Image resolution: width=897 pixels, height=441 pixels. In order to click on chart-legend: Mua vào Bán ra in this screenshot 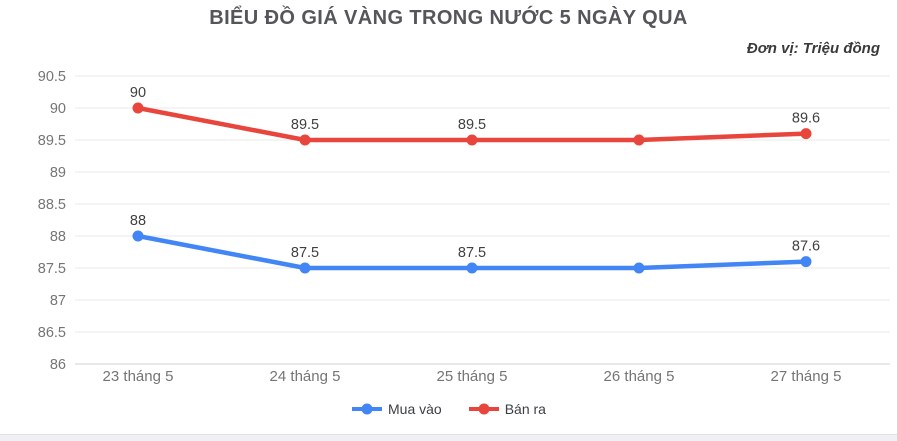, I will do `click(448, 409)`.